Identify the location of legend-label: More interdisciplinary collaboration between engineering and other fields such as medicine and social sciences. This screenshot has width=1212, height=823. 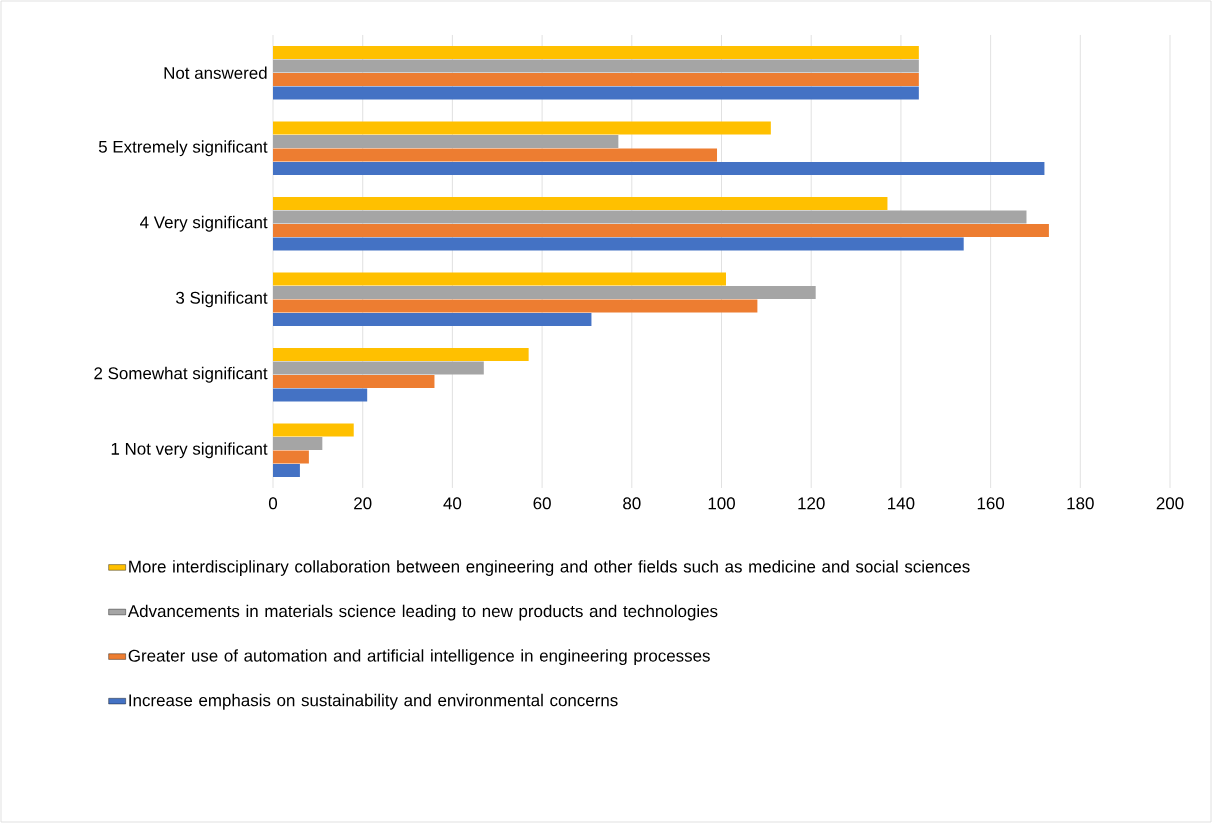
(549, 568).